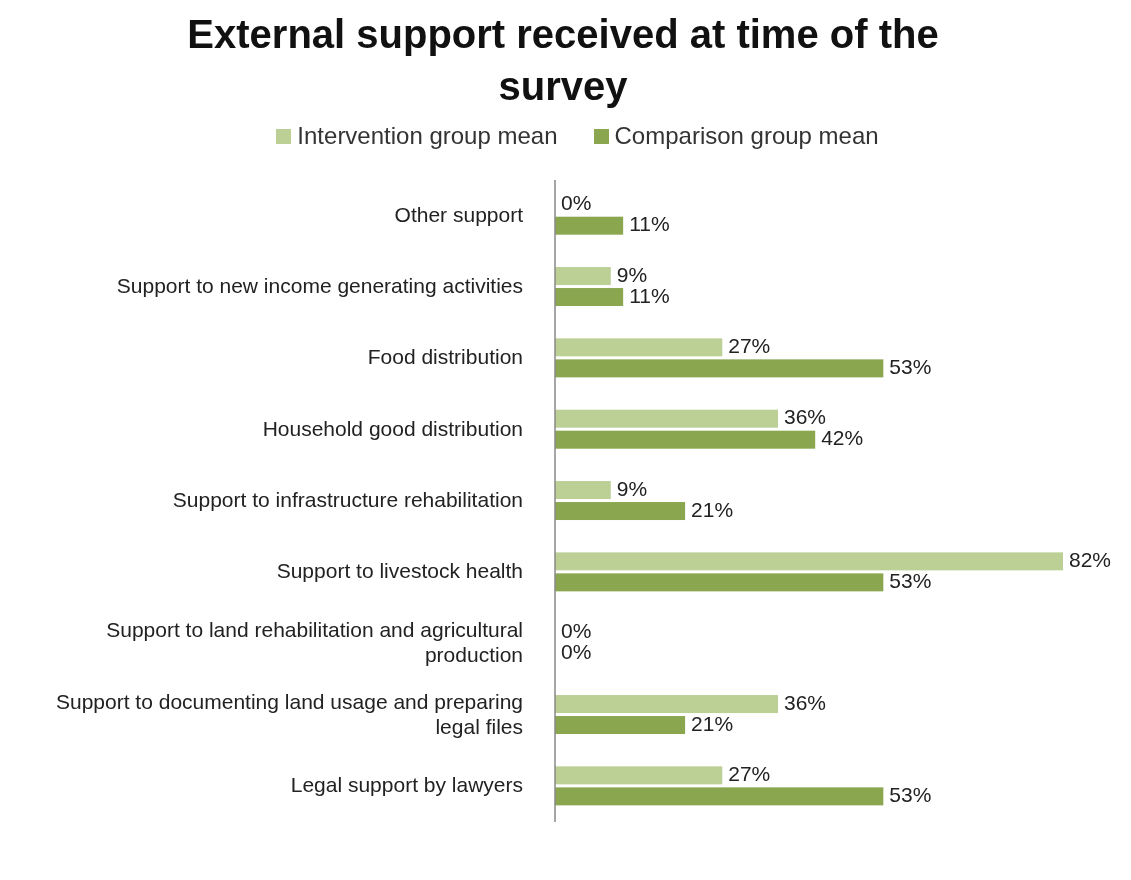  What do you see at coordinates (746, 136) in the screenshot?
I see `legend-label: Comparison group mean` at bounding box center [746, 136].